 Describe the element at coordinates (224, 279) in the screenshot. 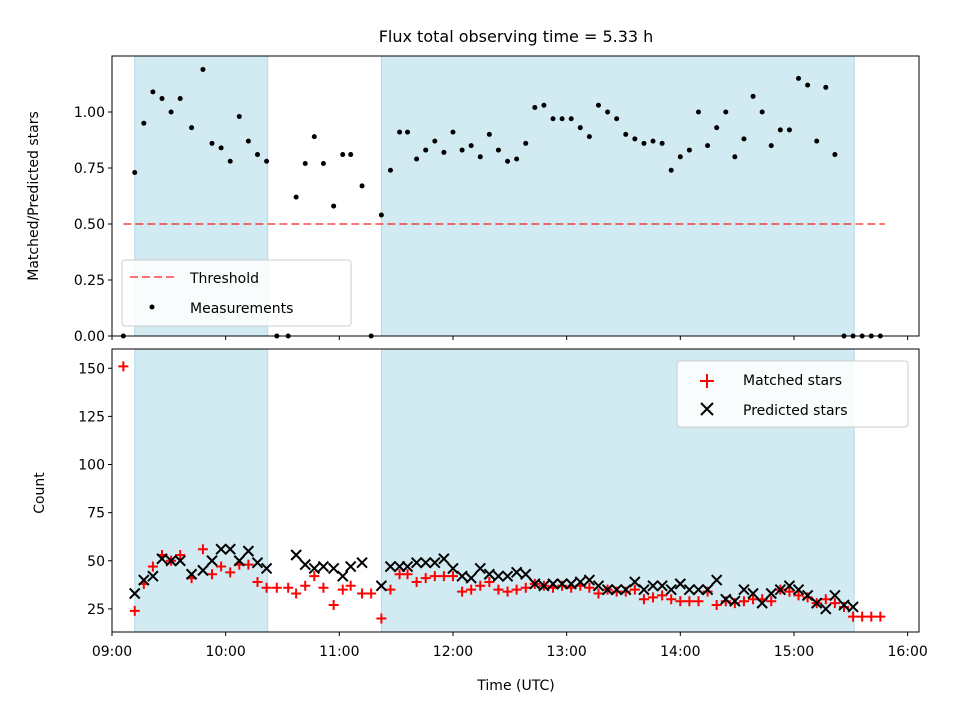

I see `threshold-legend-label: Threshold` at that location.